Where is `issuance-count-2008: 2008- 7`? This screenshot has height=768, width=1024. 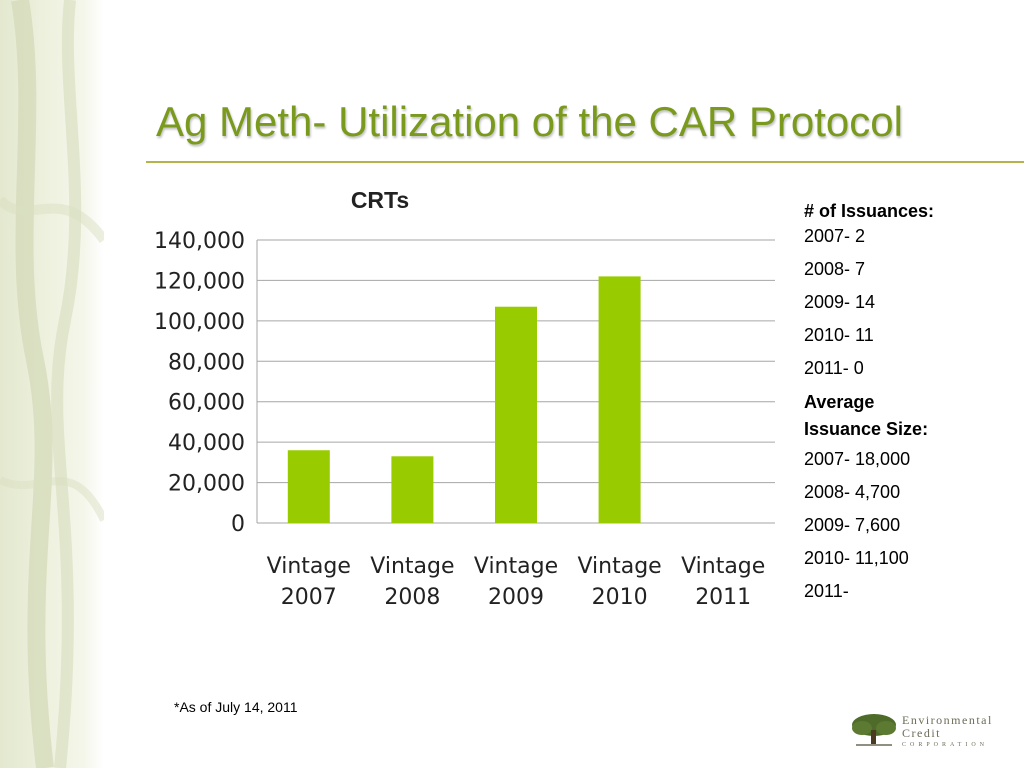 issuance-count-2008: 2008- 7 is located at coordinates (835, 269).